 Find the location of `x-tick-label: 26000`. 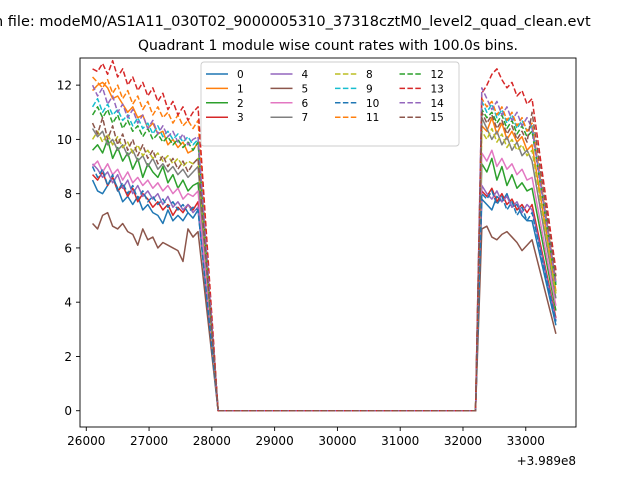

x-tick-label: 26000 is located at coordinates (86, 441).